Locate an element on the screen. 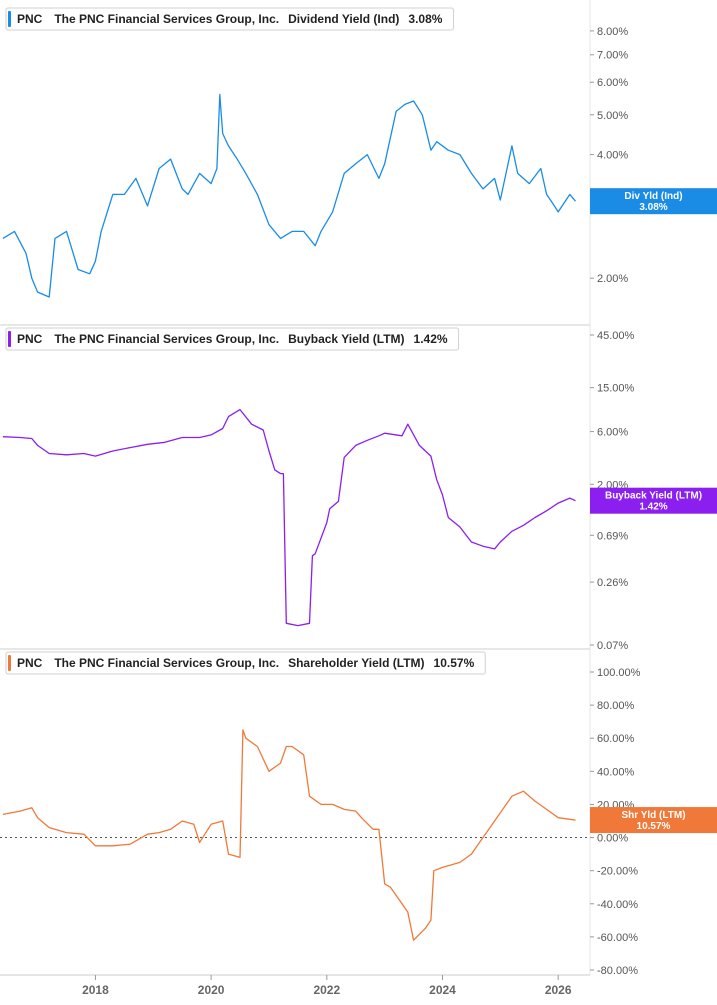 This screenshot has width=717, height=1005. y-tick-label: -60.00% is located at coordinates (617, 938).